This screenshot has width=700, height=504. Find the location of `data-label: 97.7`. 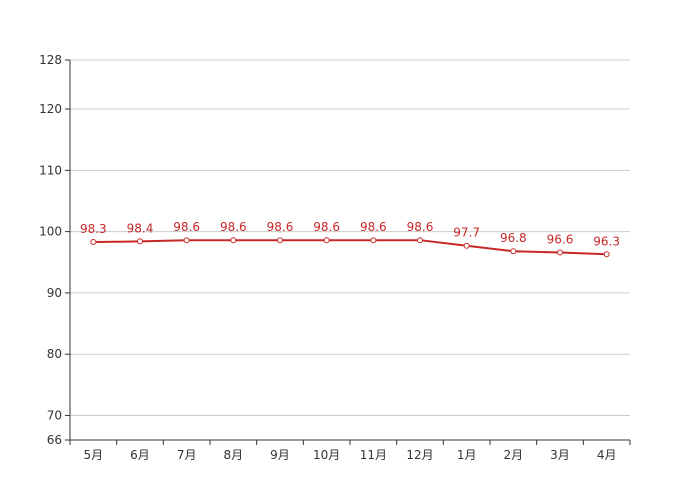

data-label: 97.7 is located at coordinates (466, 233).